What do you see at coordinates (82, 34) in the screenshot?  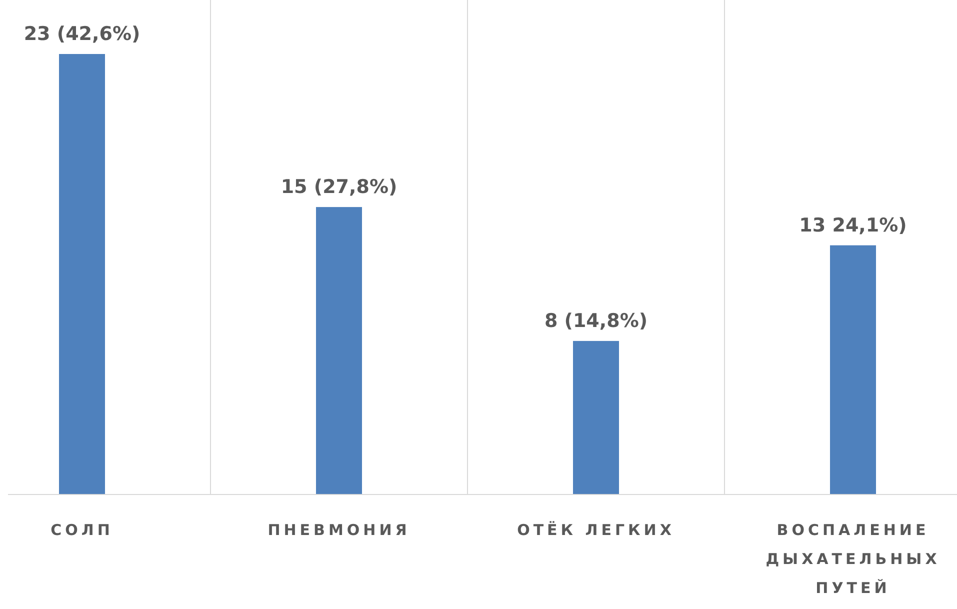 I see `data-label: 23 (42,6%)` at bounding box center [82, 34].